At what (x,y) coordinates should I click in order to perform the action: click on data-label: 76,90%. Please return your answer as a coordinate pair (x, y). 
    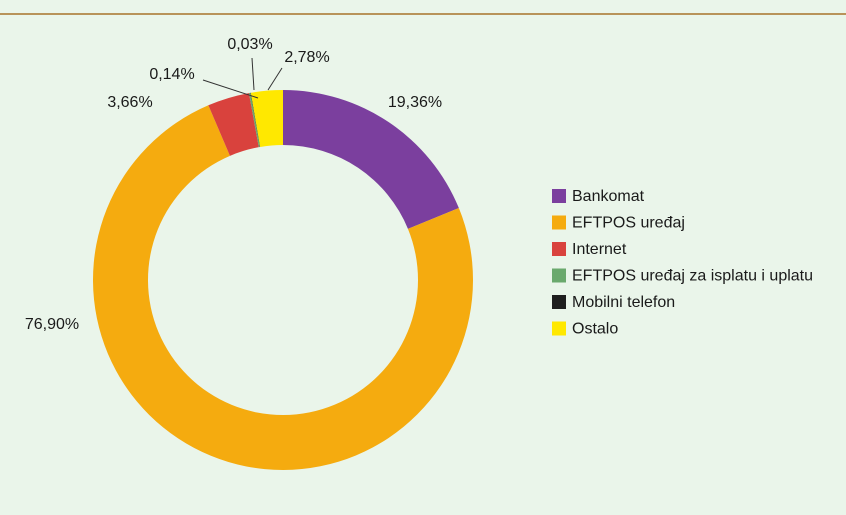
    Looking at the image, I should click on (52, 324).